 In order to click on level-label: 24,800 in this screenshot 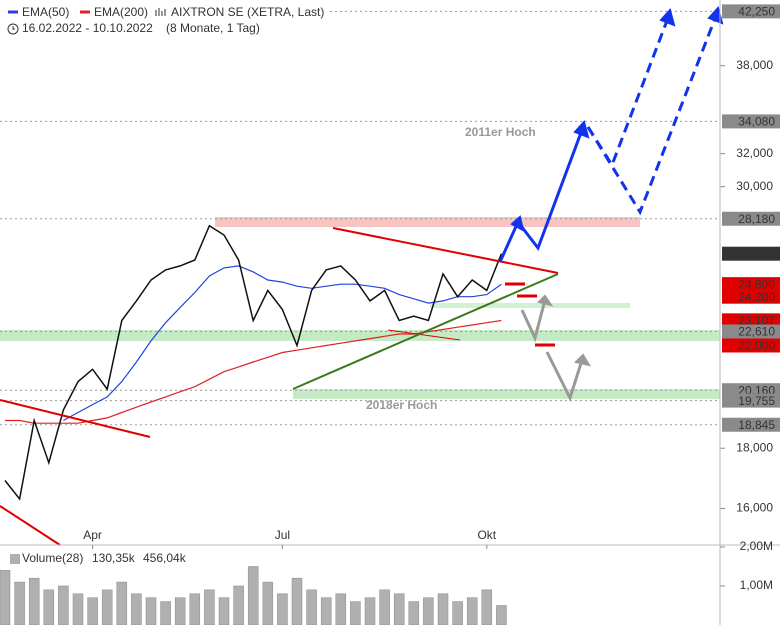, I will do `click(756, 284)`.